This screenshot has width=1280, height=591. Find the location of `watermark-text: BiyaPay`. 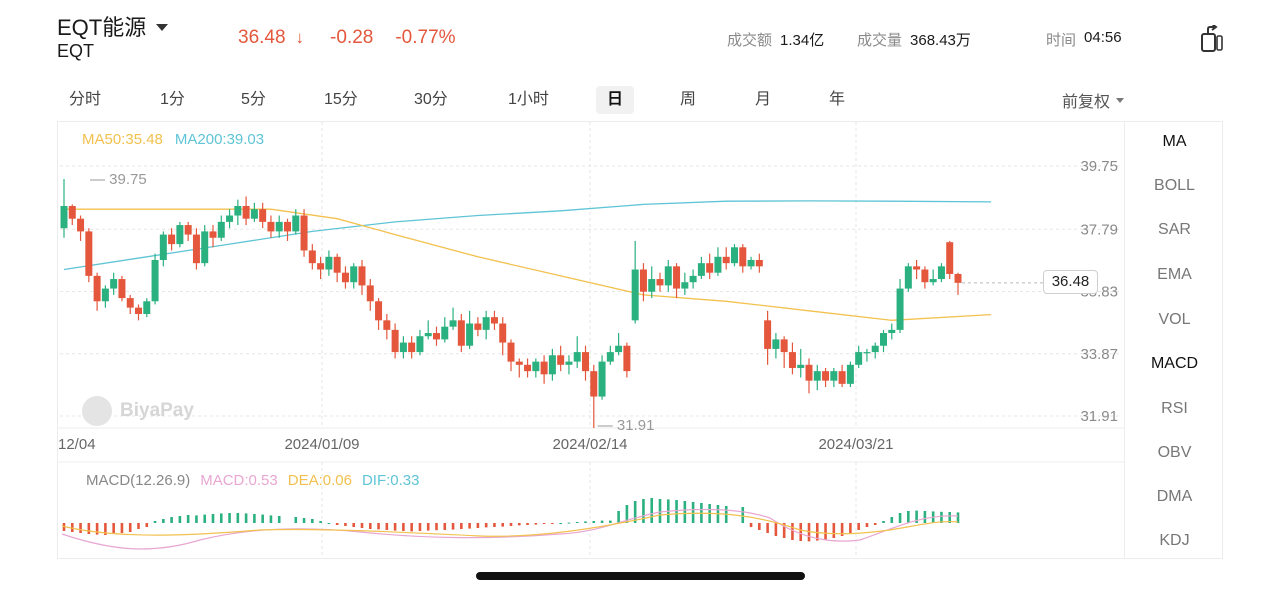

watermark-text: BiyaPay is located at coordinates (157, 410).